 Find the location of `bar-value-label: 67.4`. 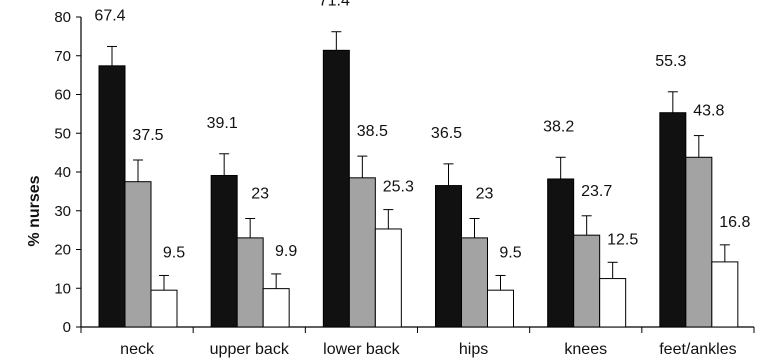

bar-value-label: 67.4 is located at coordinates (109, 15).